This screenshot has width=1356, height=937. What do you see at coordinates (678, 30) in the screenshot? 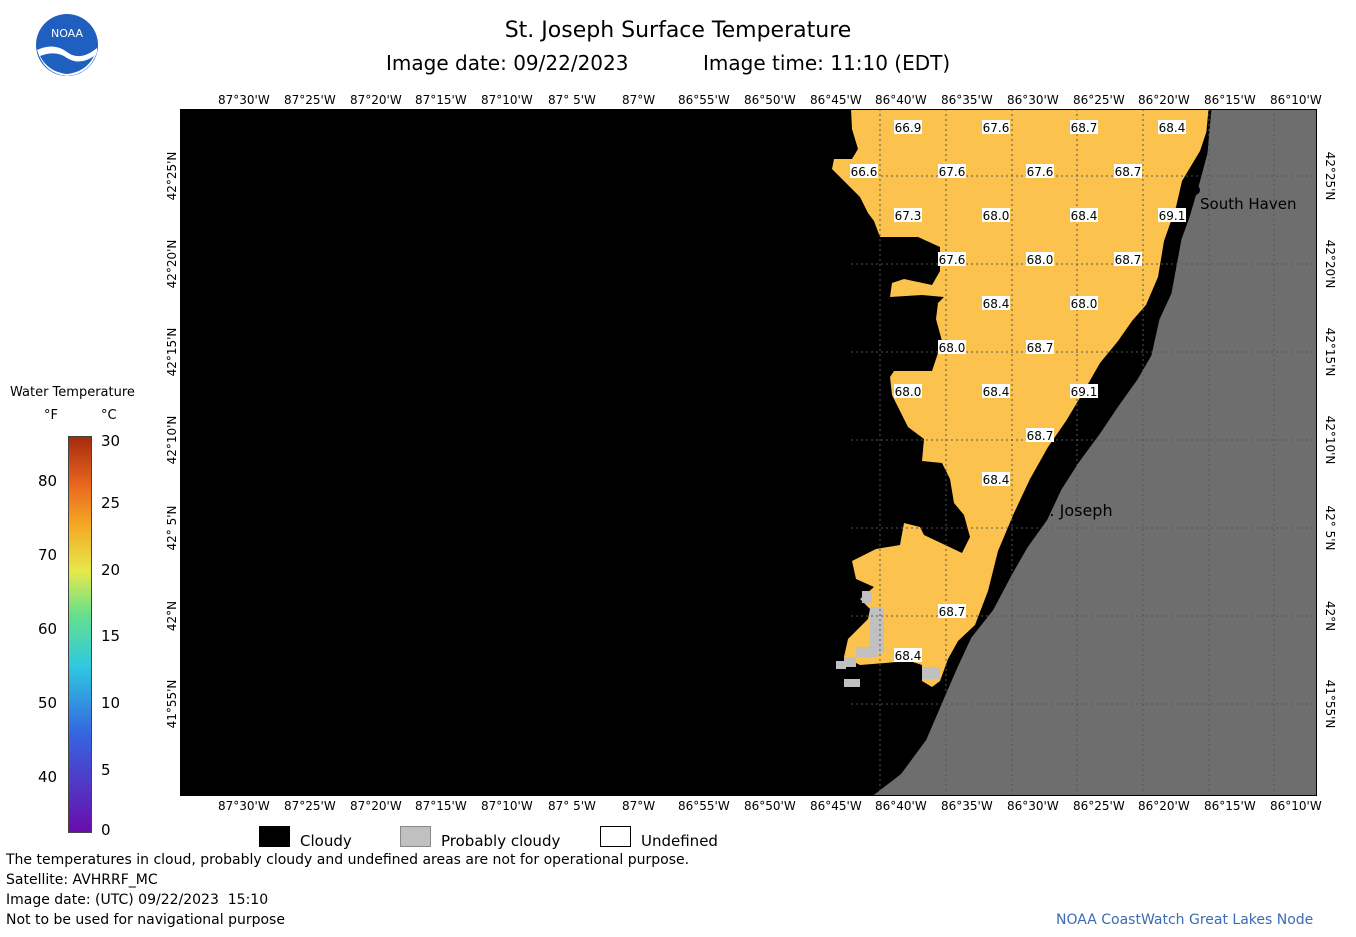
I see `page-title: St. Joseph Surface Temperature` at bounding box center [678, 30].